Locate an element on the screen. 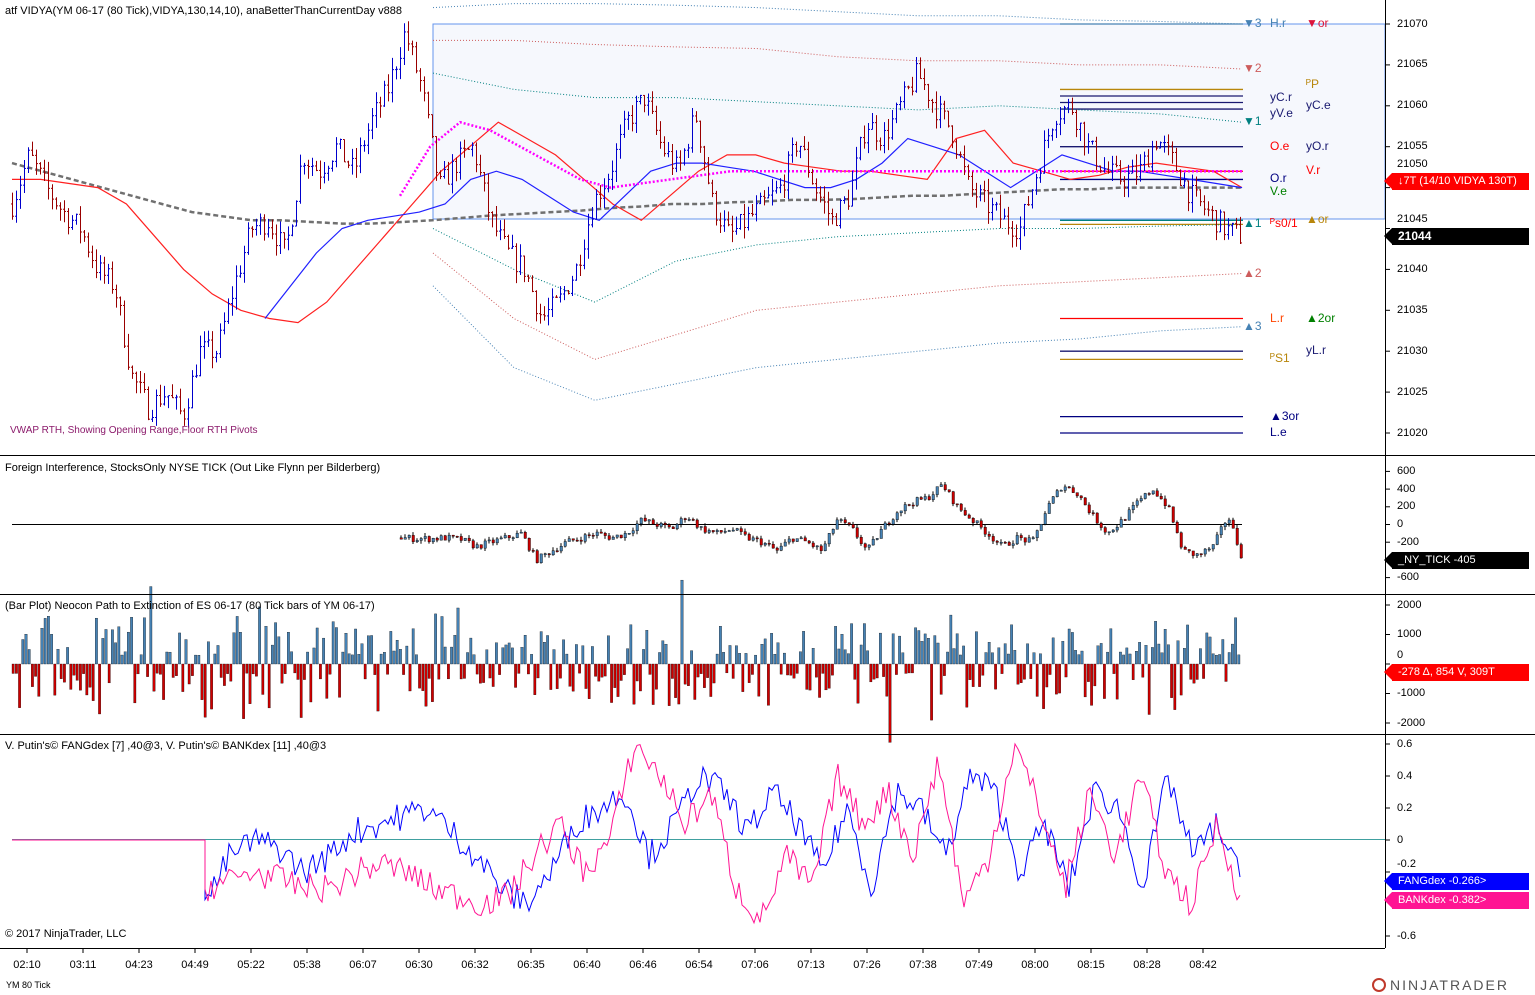 The image size is (1535, 995). x-tick-label: 07:26 is located at coordinates (867, 965).